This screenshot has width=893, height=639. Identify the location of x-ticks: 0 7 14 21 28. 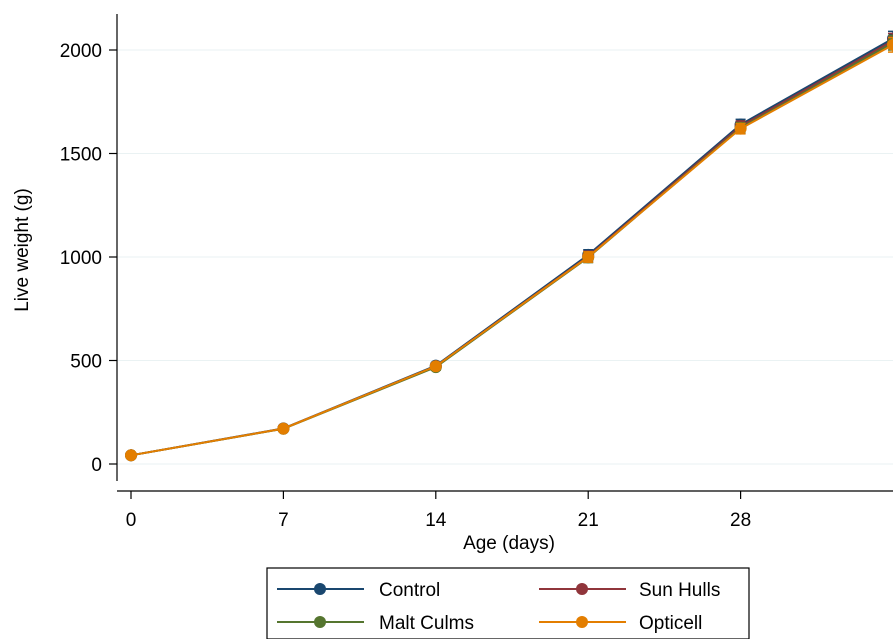
(438, 511).